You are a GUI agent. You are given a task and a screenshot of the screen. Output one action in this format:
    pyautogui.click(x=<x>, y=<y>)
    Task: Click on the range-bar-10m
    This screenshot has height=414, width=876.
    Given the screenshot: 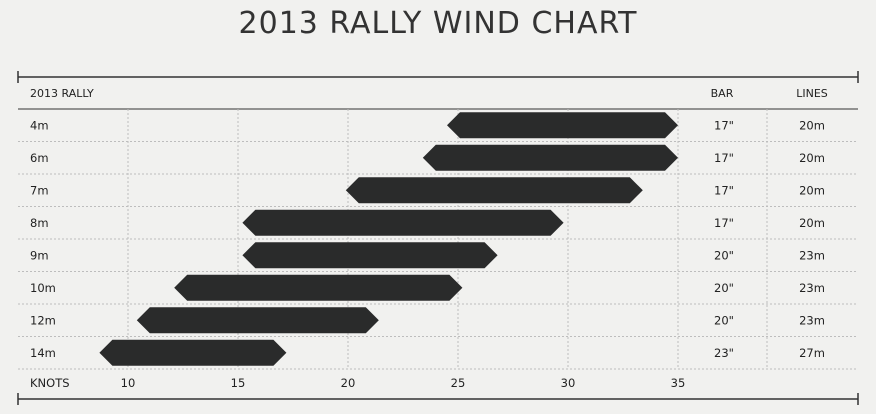 What is the action you would take?
    pyautogui.click(x=318, y=287)
    